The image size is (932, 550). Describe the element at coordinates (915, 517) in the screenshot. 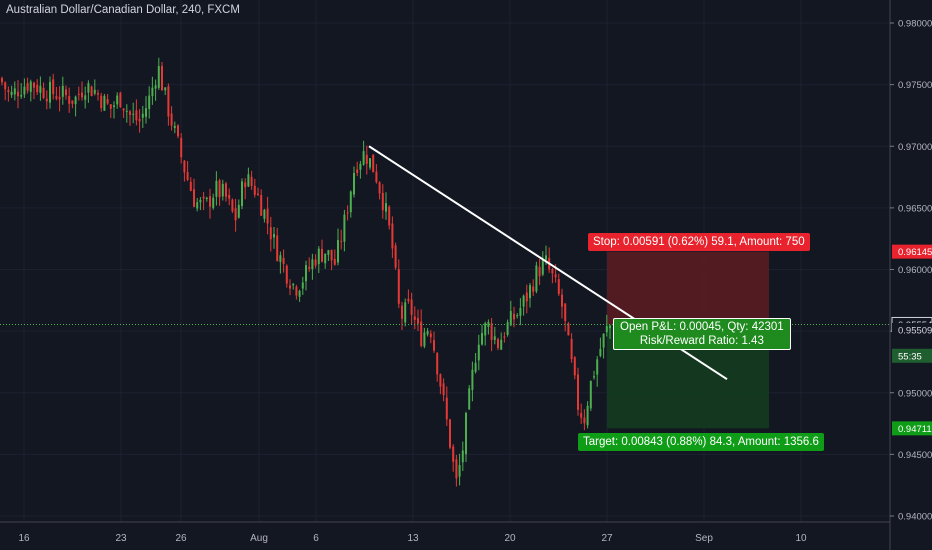

I see `y-tick-label: 0.94000` at that location.